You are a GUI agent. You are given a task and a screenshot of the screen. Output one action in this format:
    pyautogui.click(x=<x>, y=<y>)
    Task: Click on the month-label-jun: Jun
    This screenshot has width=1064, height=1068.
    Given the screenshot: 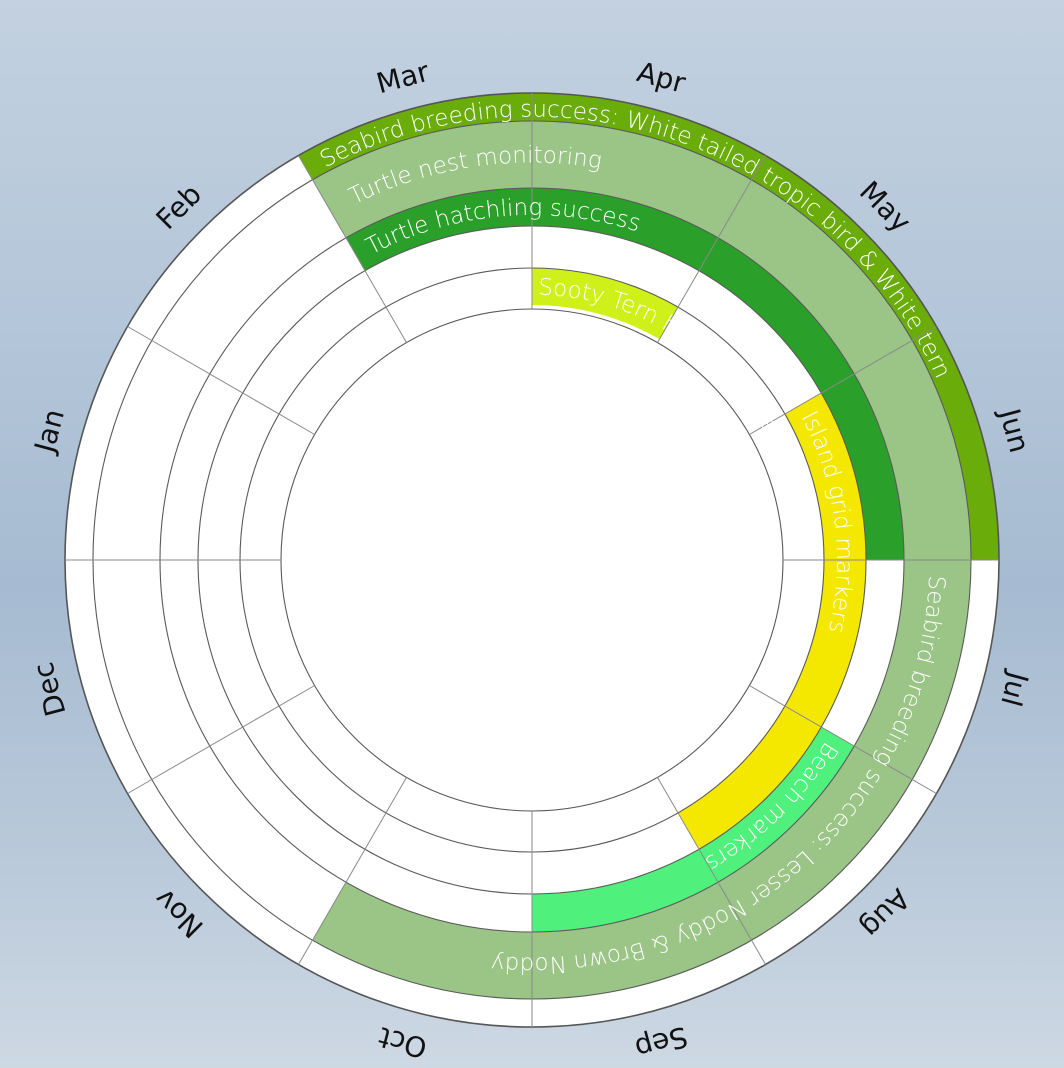 What is the action you would take?
    pyautogui.click(x=1014, y=429)
    